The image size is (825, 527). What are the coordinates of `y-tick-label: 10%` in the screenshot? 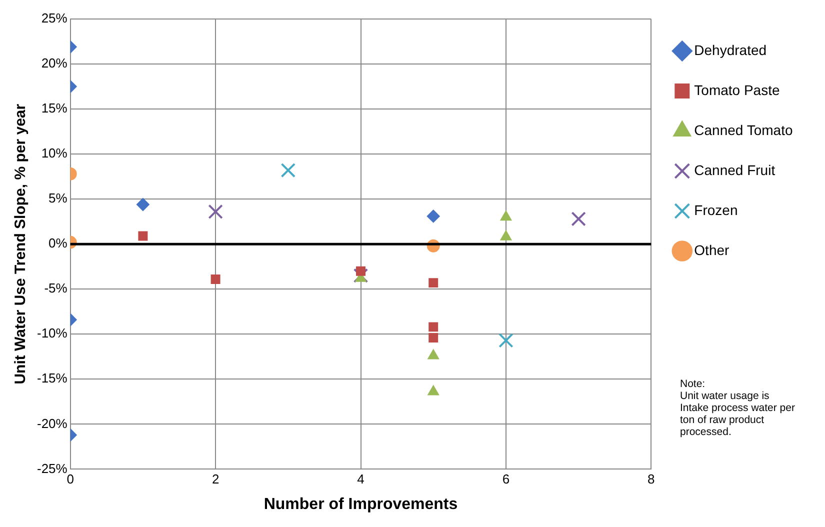 It's located at (54, 153).